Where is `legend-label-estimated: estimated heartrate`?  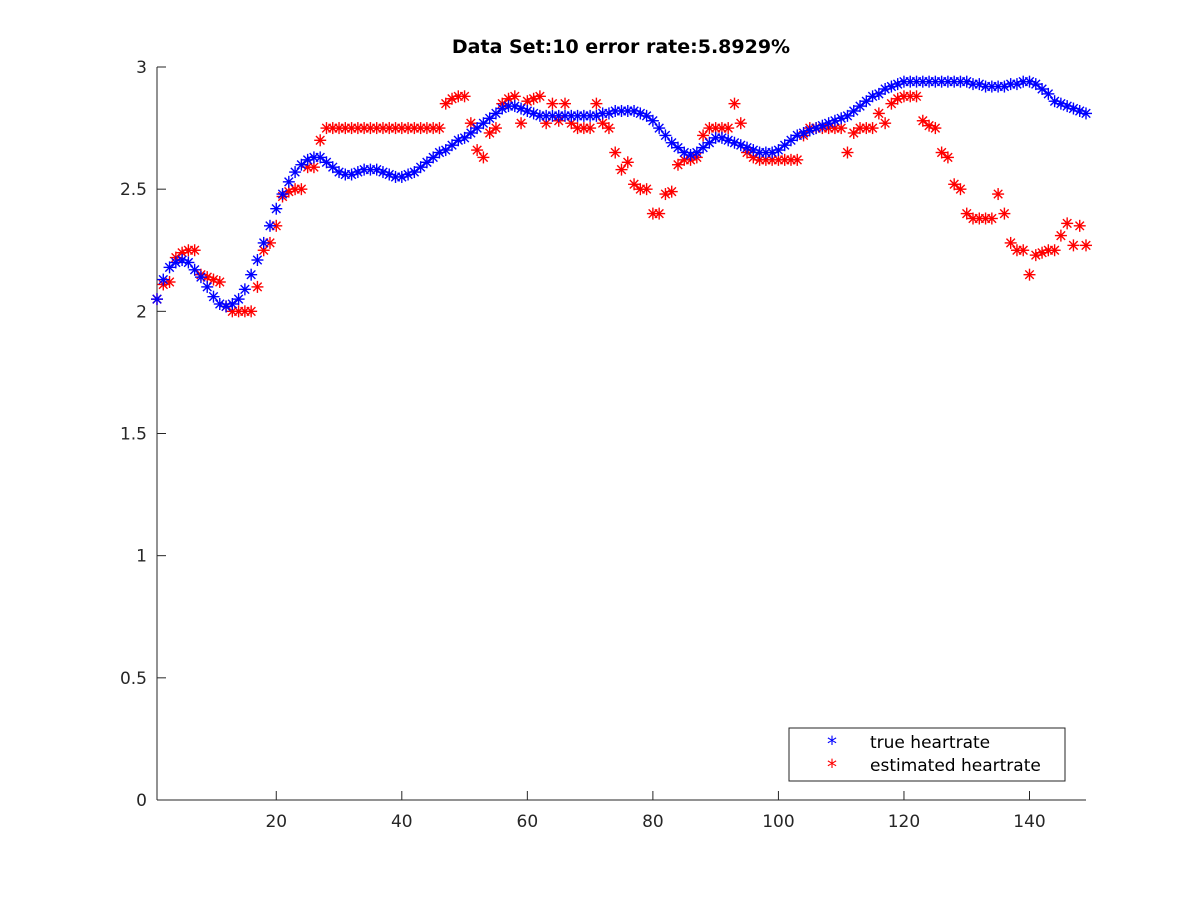 legend-label-estimated: estimated heartrate is located at coordinates (955, 766).